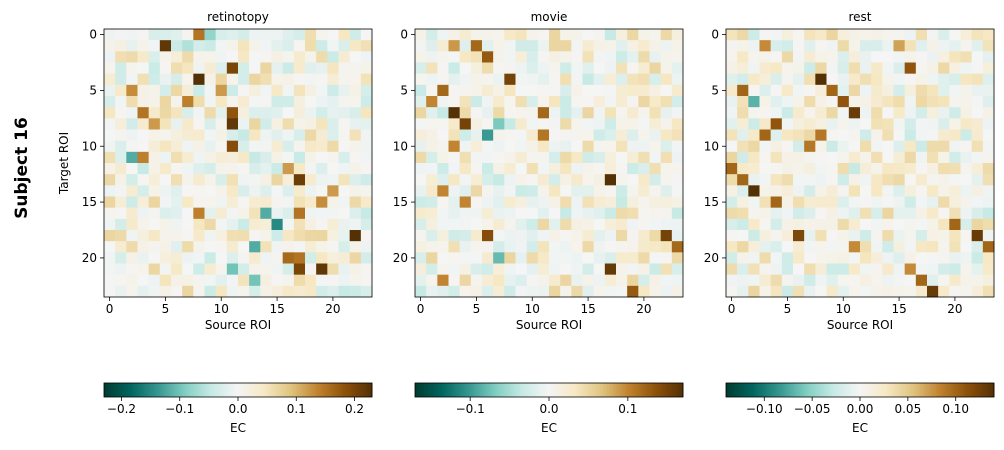 This screenshot has width=1004, height=450. What do you see at coordinates (400, 258) in the screenshot?
I see `y-tick-label: 20` at bounding box center [400, 258].